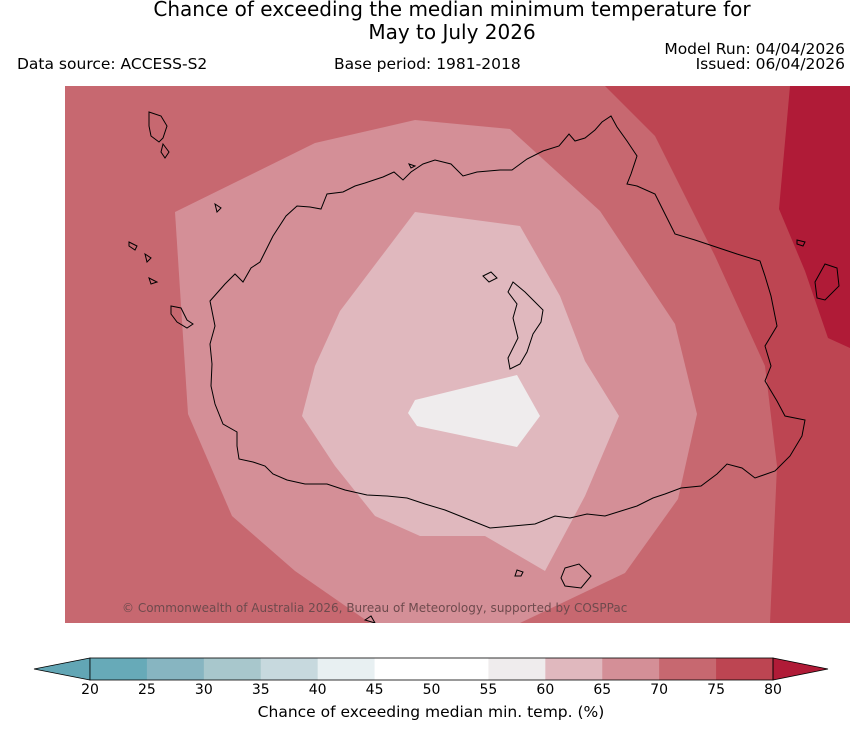 Image resolution: width=862 pixels, height=747 pixels. Describe the element at coordinates (90, 690) in the screenshot. I see `colorbar-tick: 20` at that location.